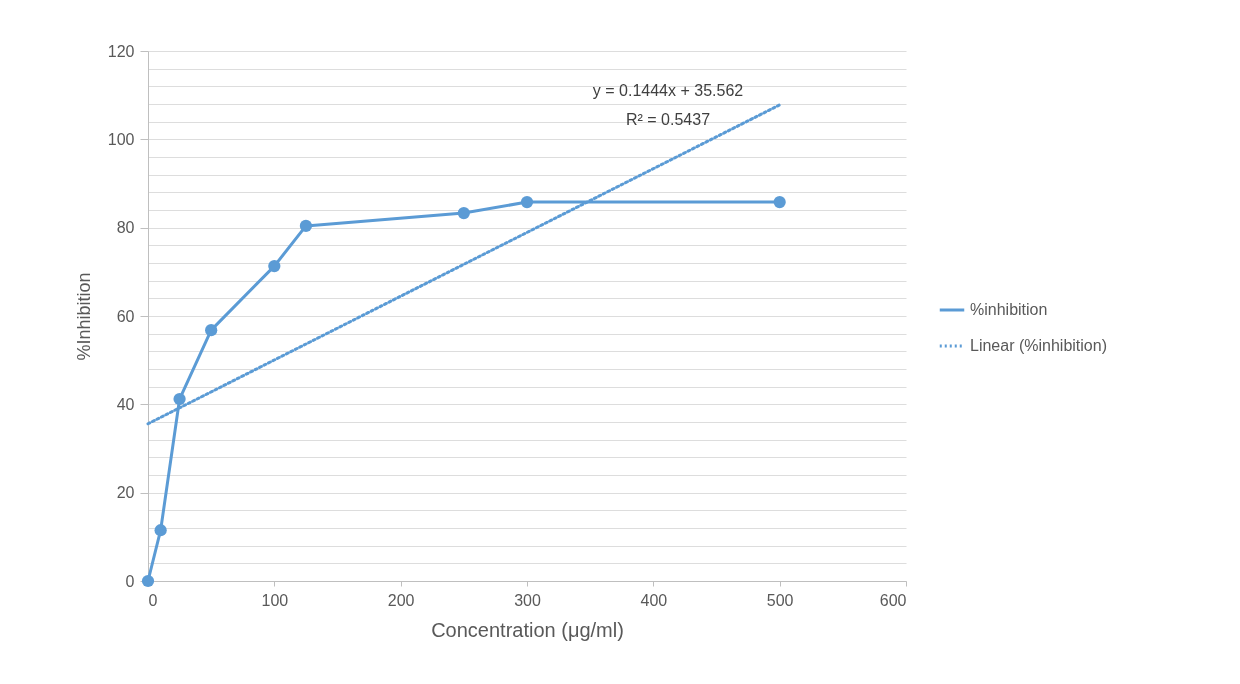 The width and height of the screenshot is (1240, 684). What do you see at coordinates (527, 600) in the screenshot?
I see `x-tick-label: 300` at bounding box center [527, 600].